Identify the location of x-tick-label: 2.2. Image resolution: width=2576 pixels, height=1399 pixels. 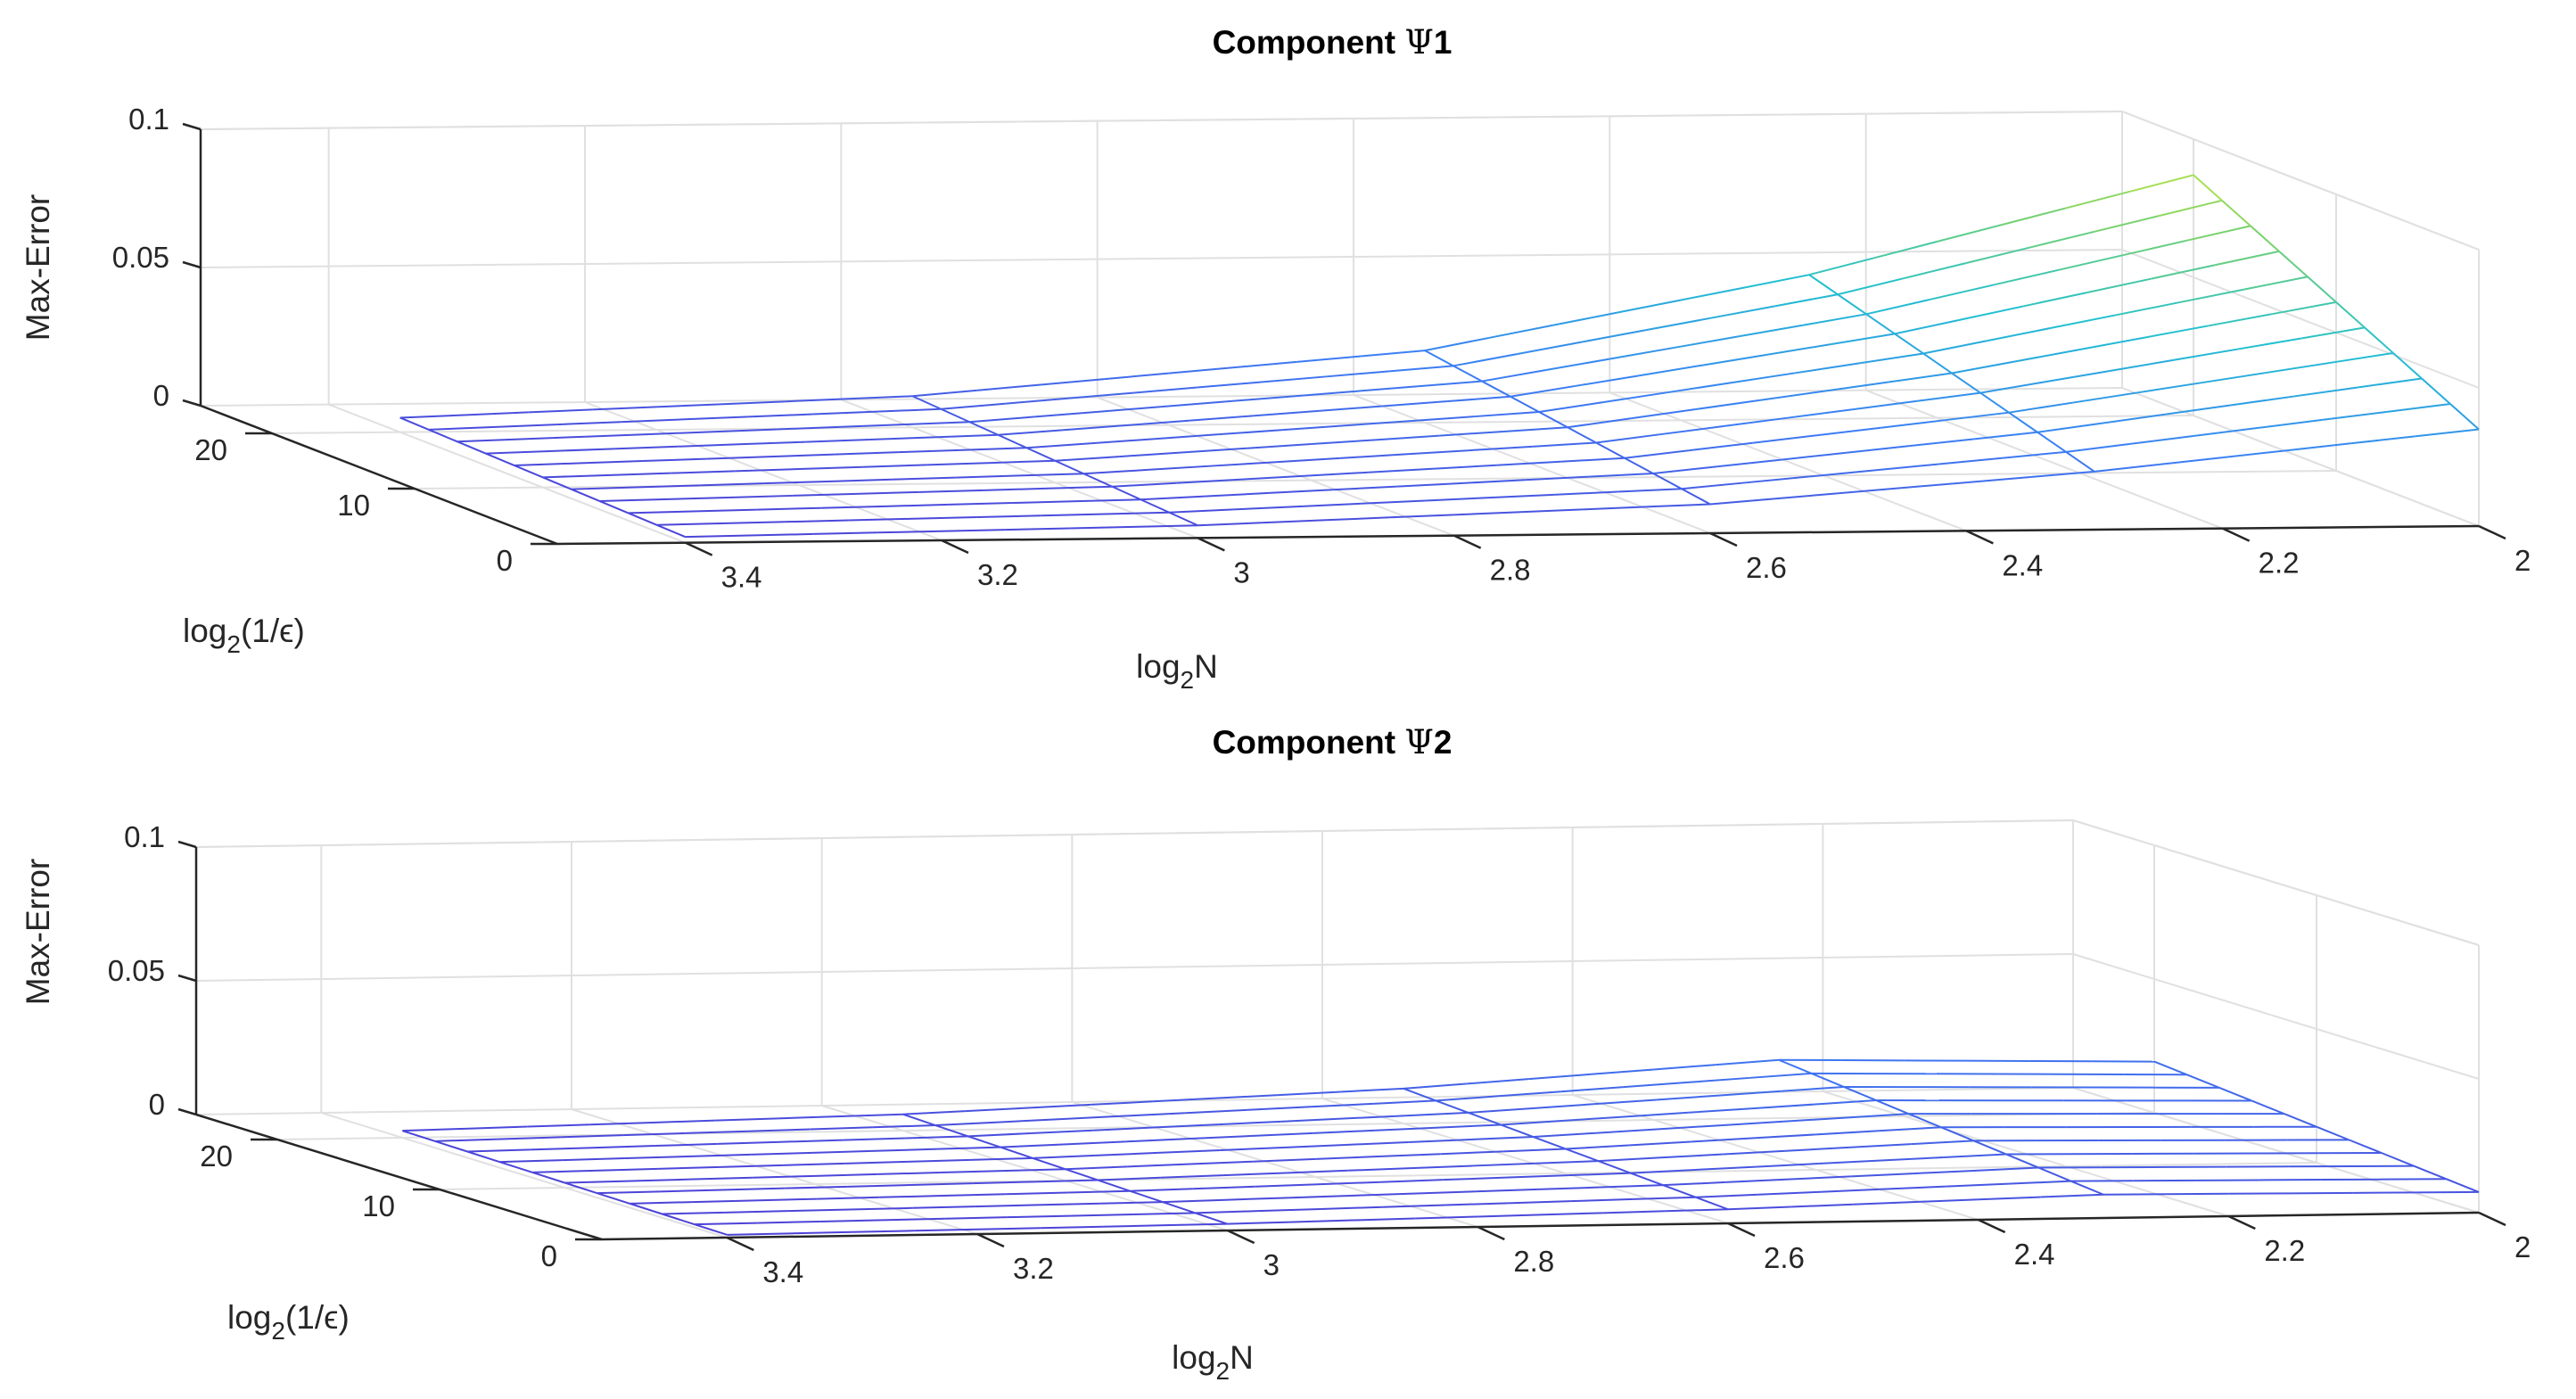
(2284, 1250).